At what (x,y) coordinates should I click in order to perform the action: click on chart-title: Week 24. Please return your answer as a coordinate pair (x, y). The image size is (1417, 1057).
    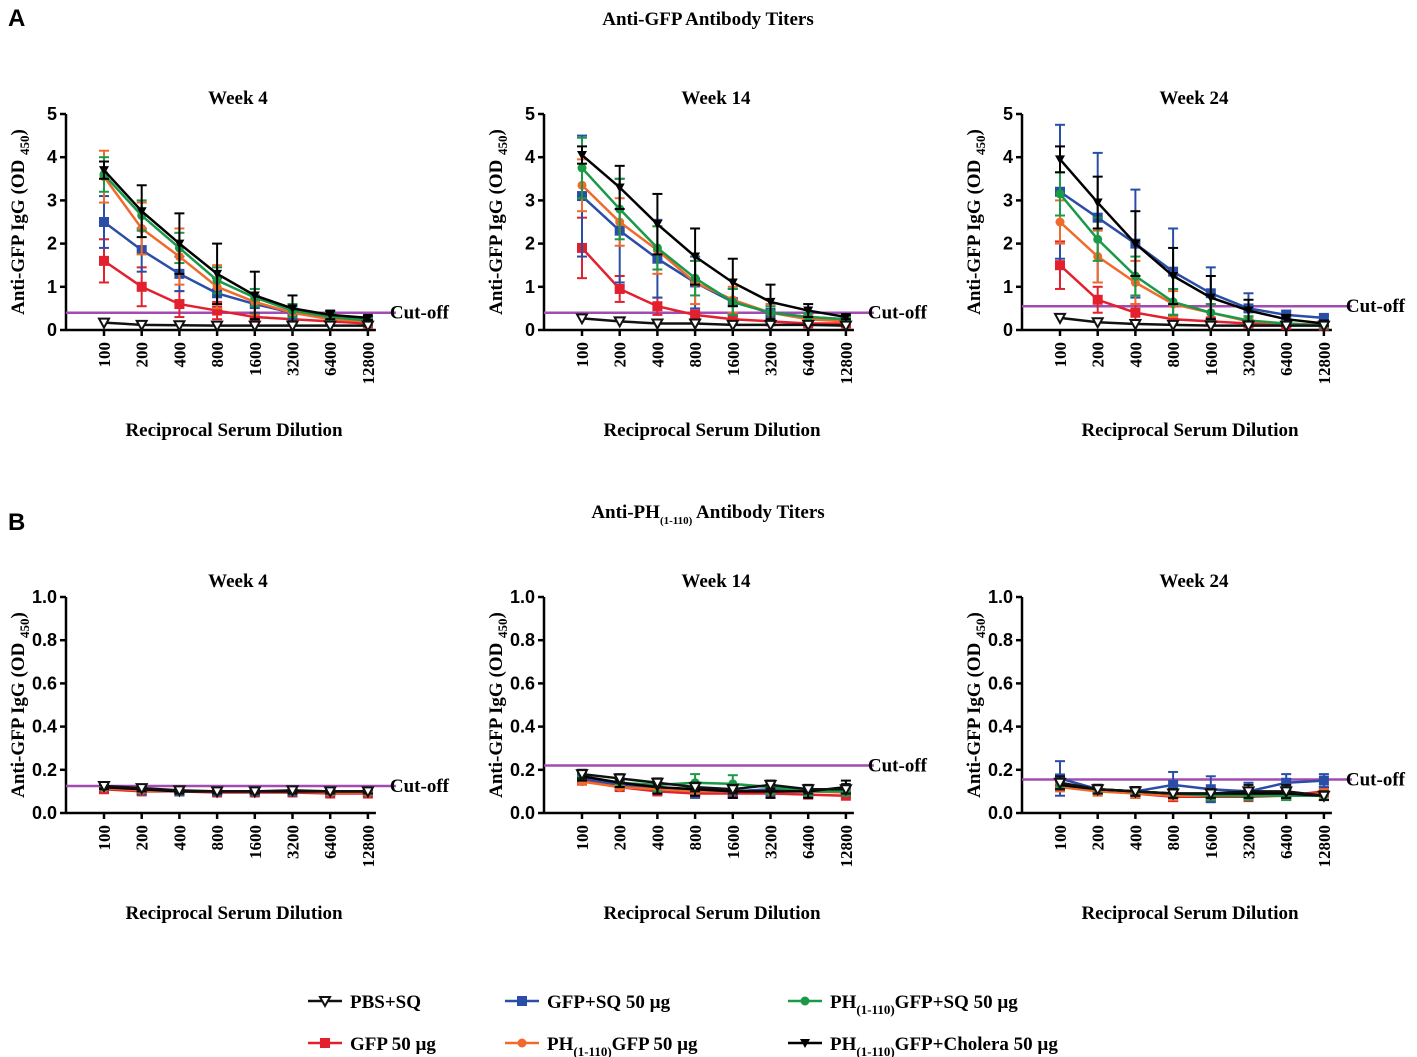
    Looking at the image, I should click on (1194, 98).